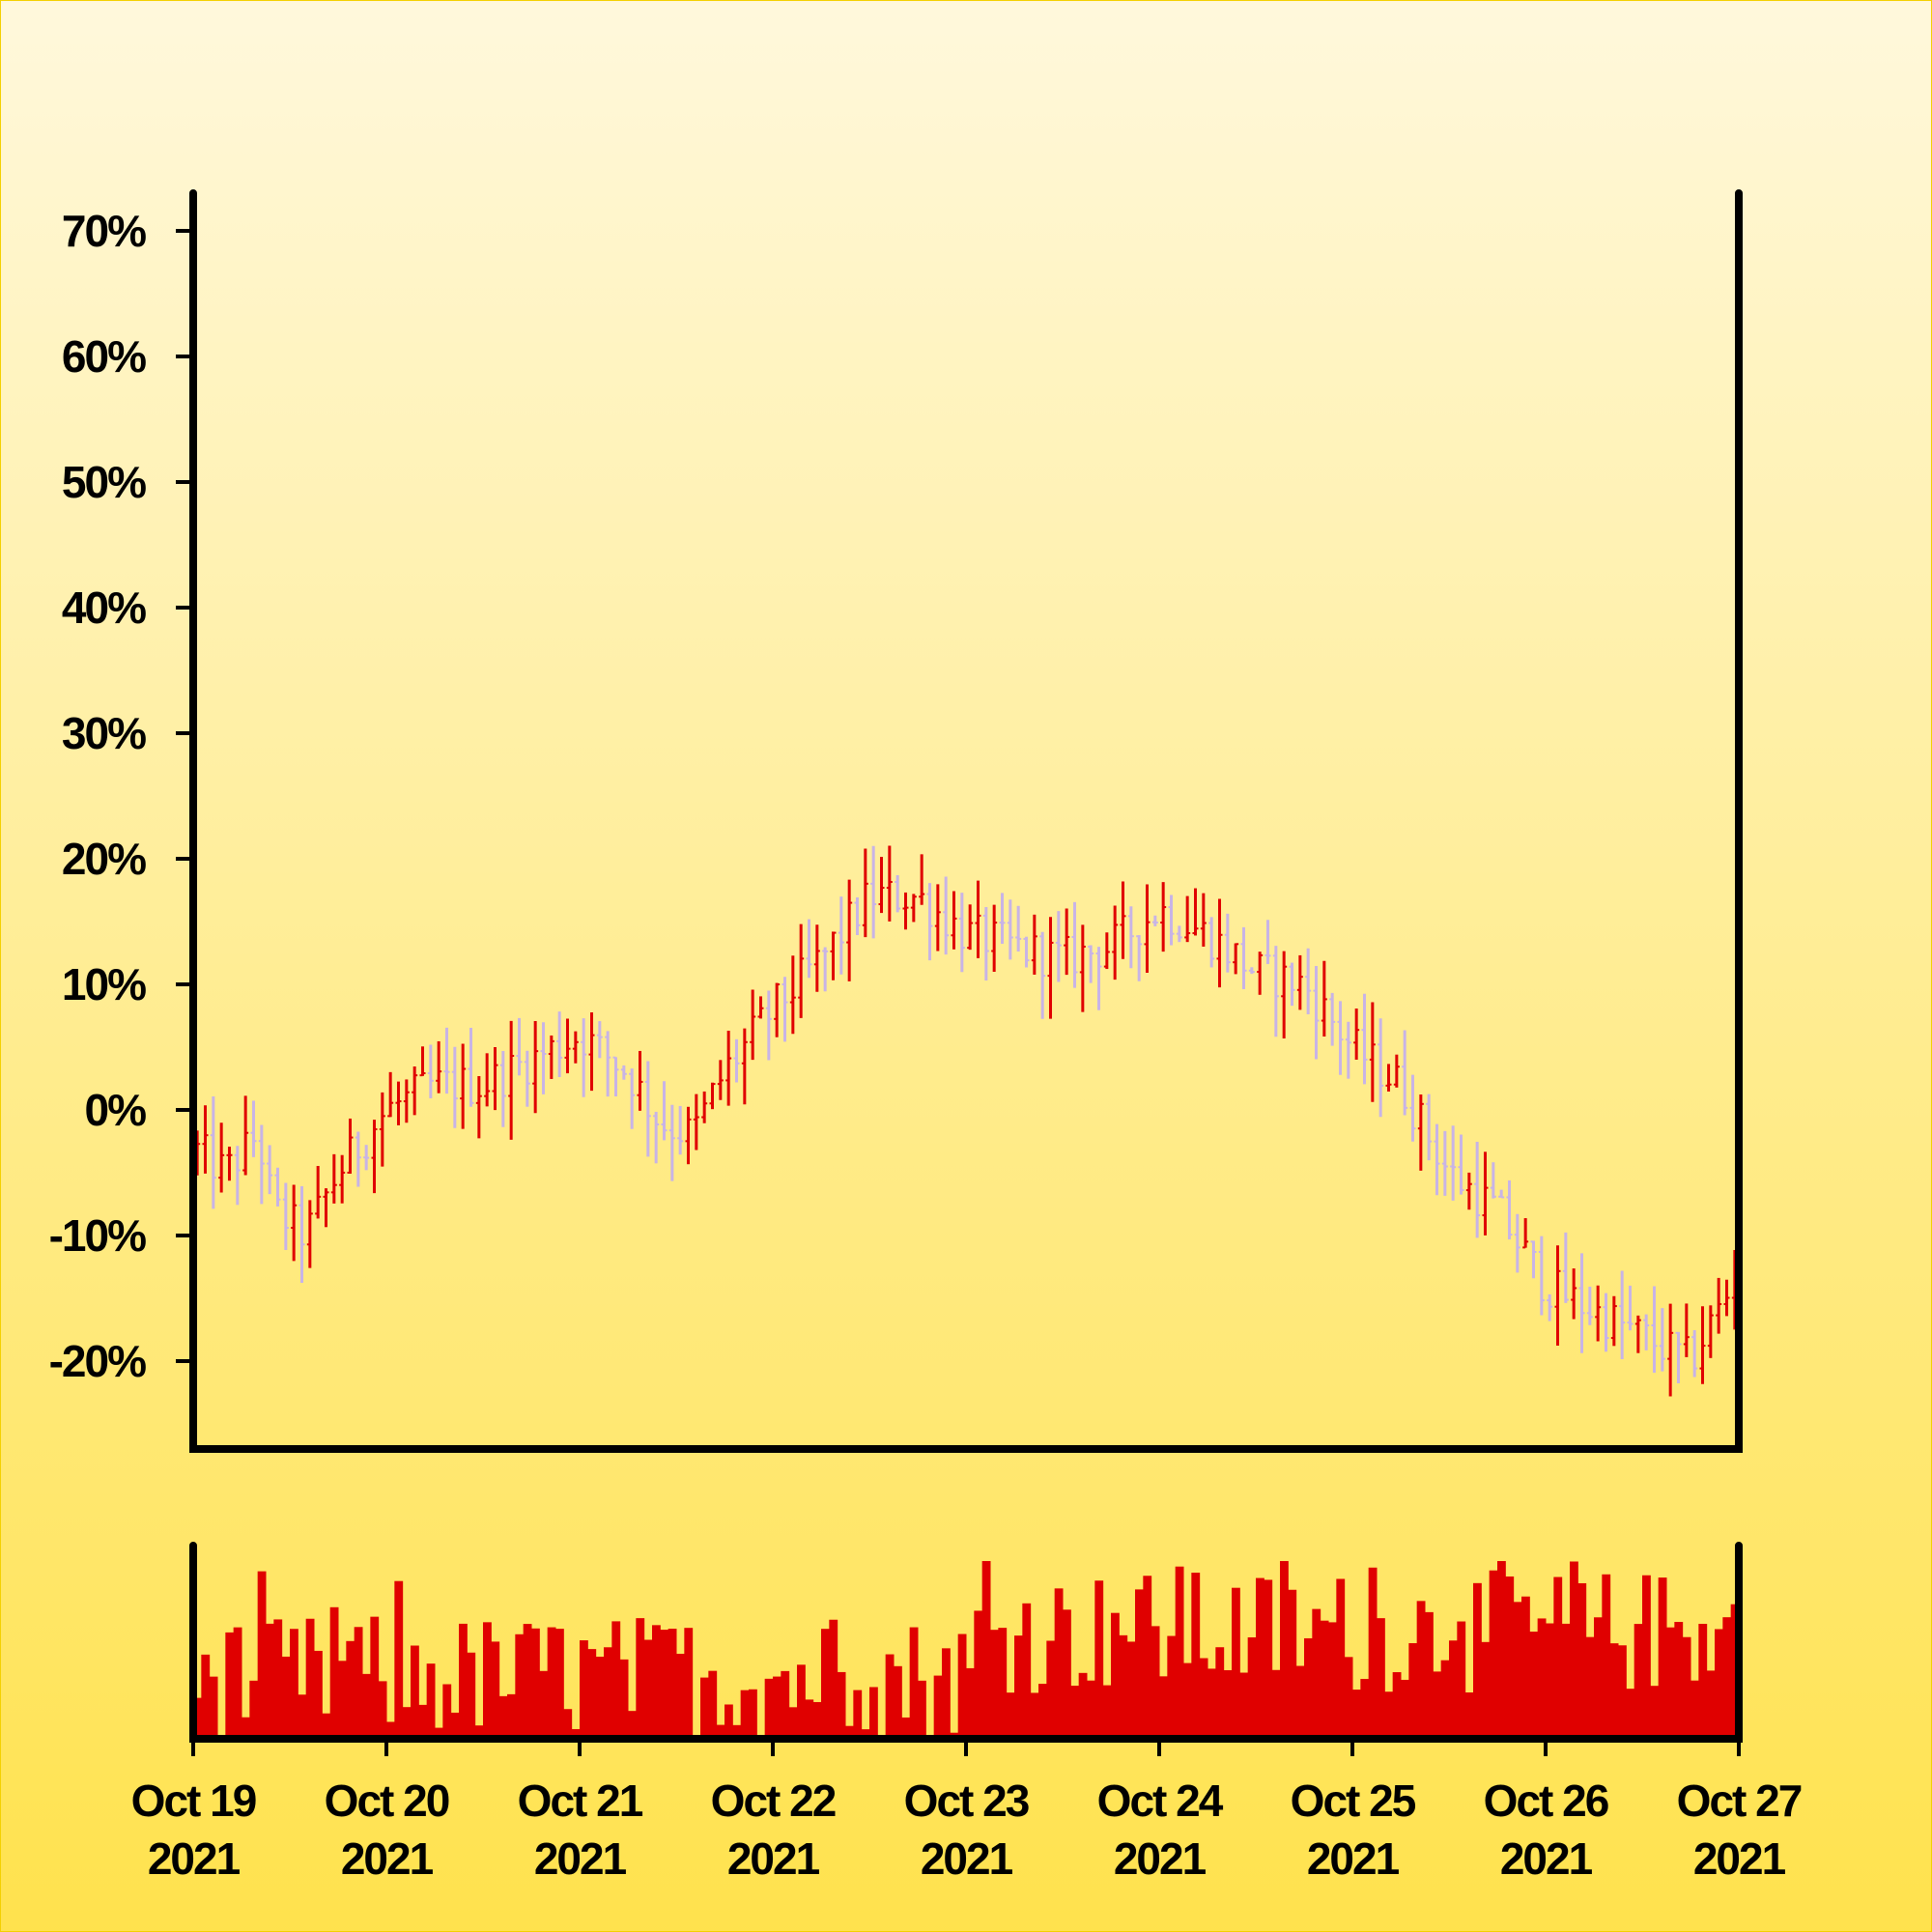 The width and height of the screenshot is (1932, 1932). I want to click on y-tick-label: 20%, so click(104, 859).